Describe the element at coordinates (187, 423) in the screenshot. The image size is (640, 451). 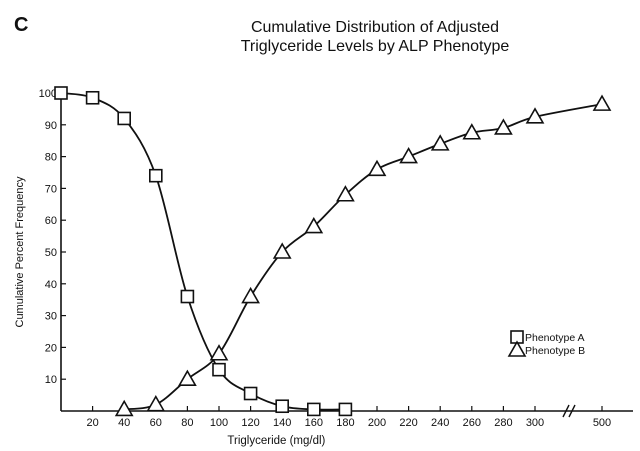
I see `x-tick-label: 80` at that location.